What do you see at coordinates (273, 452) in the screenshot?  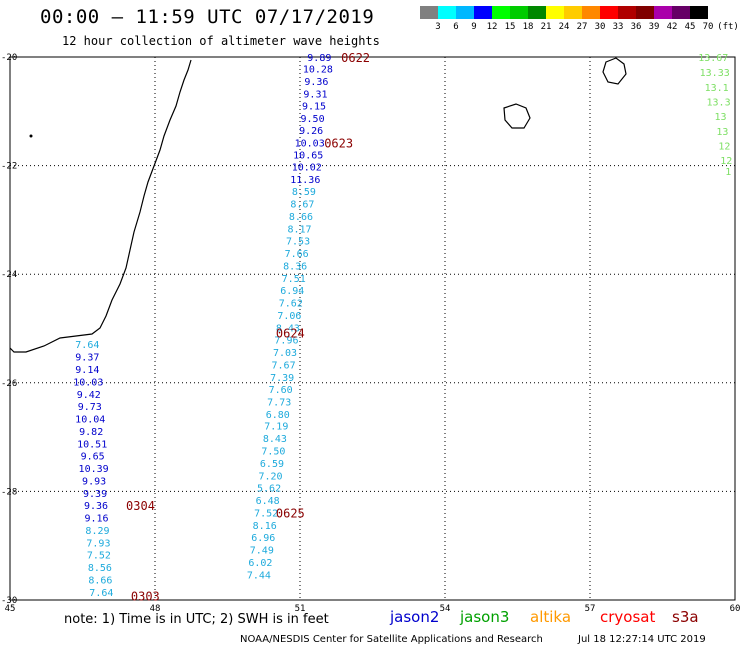 I see `wave-height-value: 7.50` at bounding box center [273, 452].